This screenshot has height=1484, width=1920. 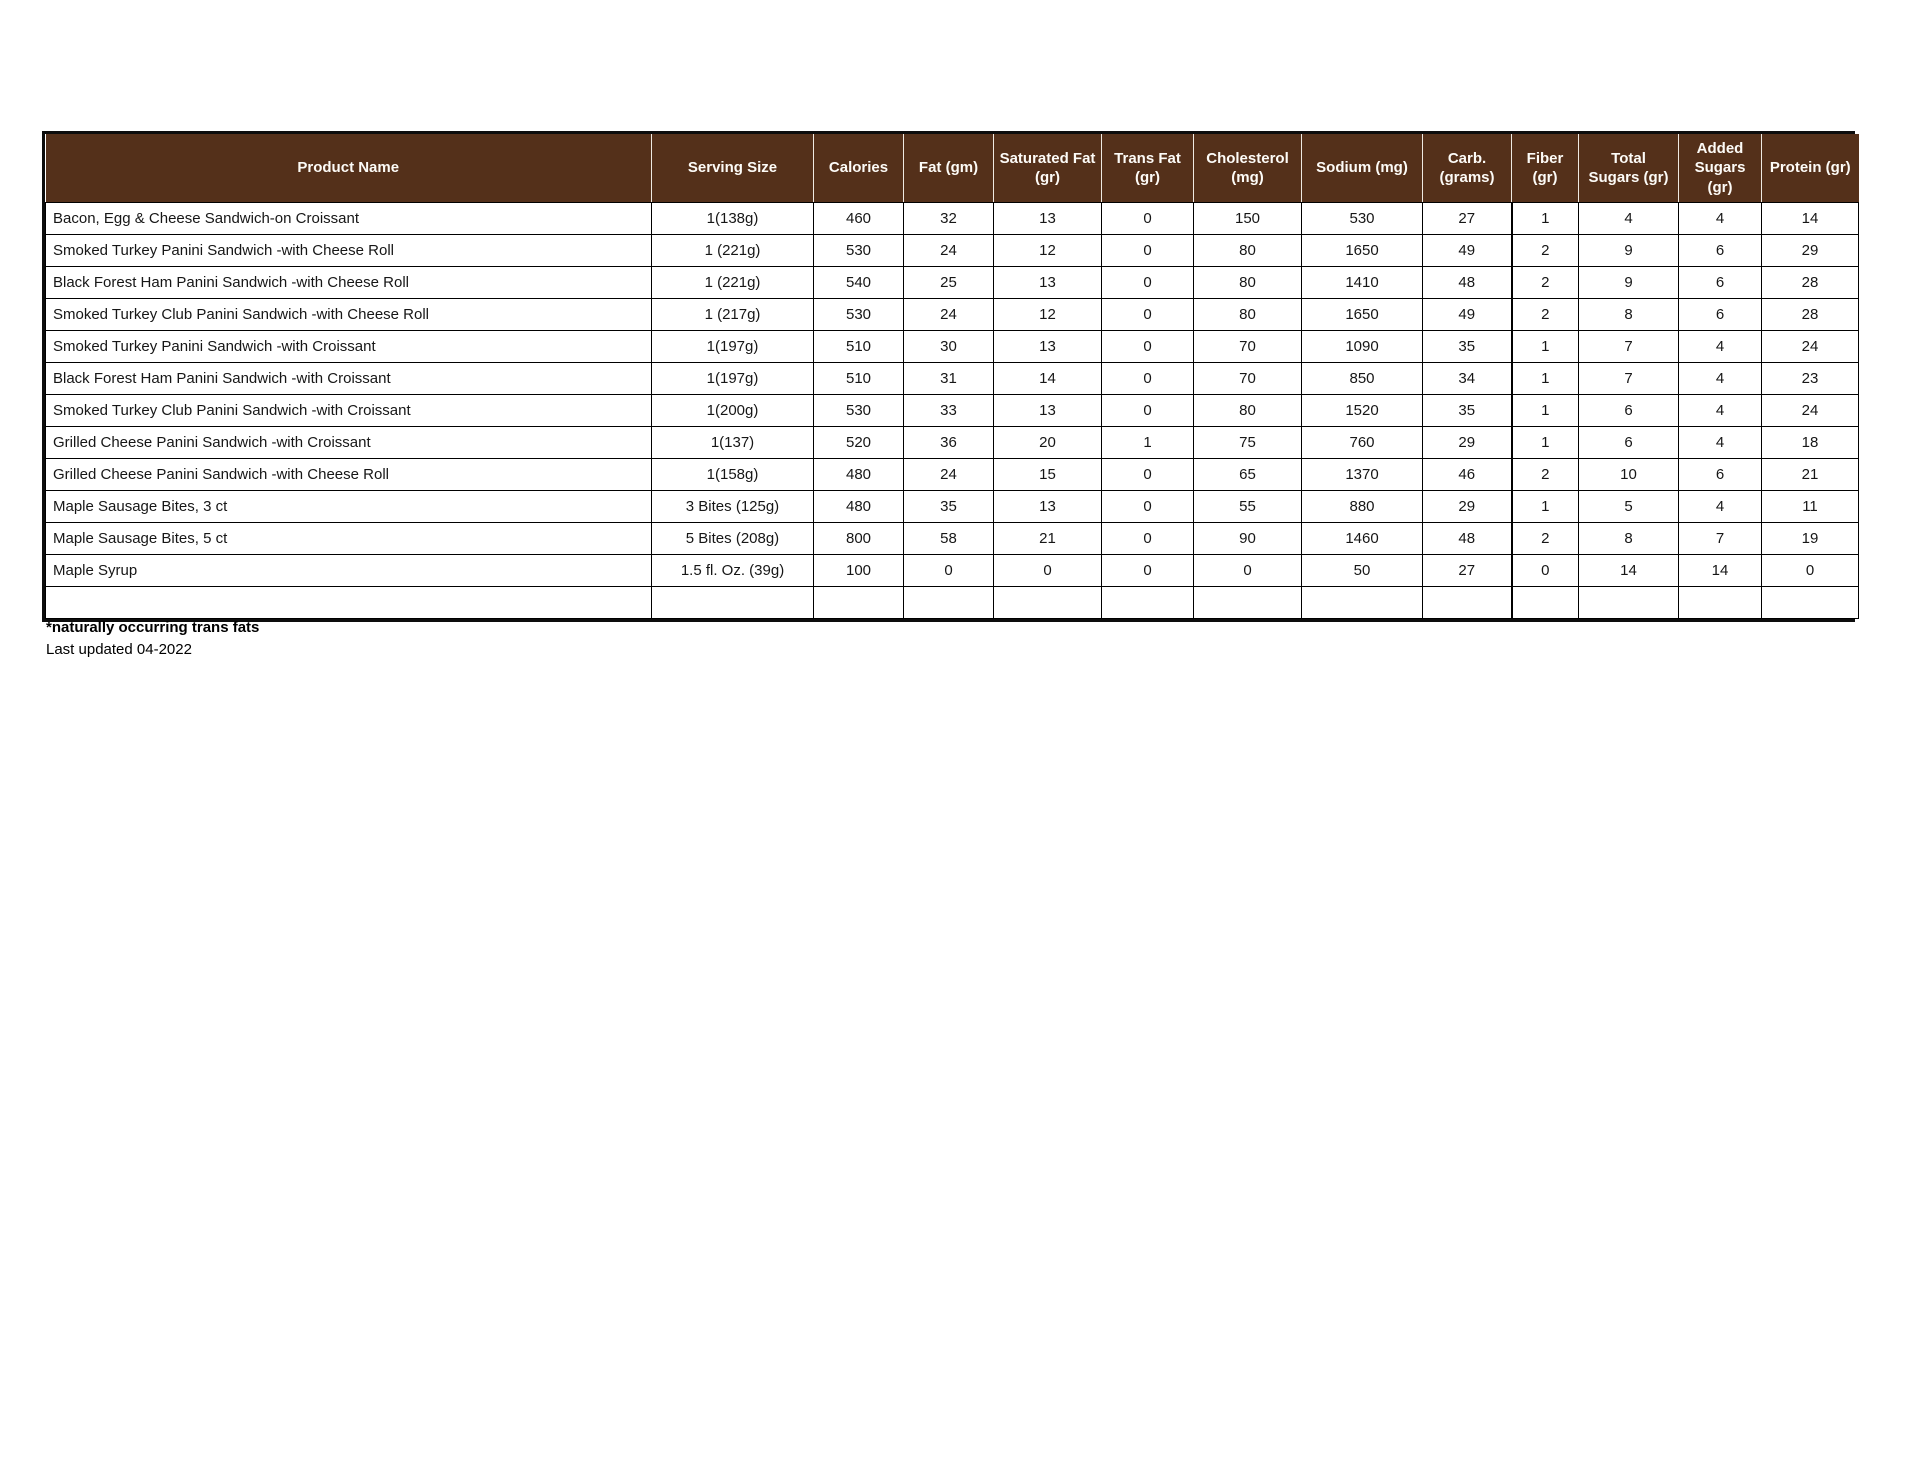 What do you see at coordinates (348, 570) in the screenshot?
I see `product-name-cell: Maple Syrup` at bounding box center [348, 570].